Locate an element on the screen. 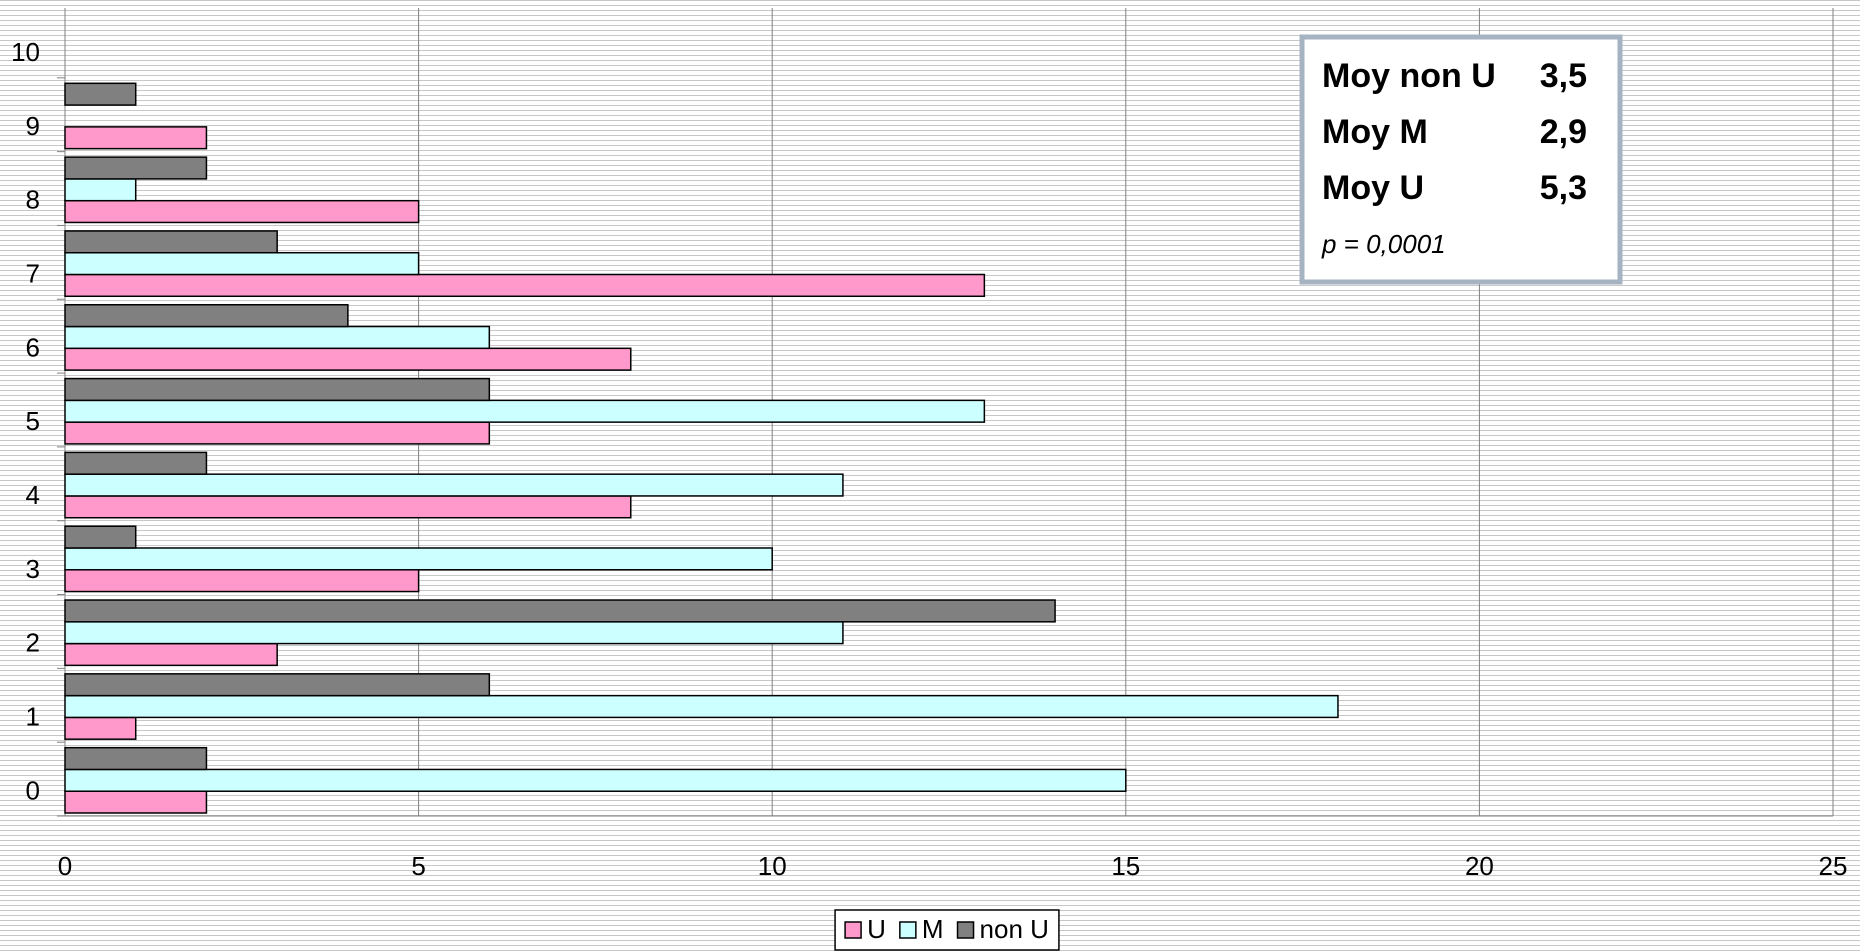  annotation-label: Moy U is located at coordinates (1373, 188).